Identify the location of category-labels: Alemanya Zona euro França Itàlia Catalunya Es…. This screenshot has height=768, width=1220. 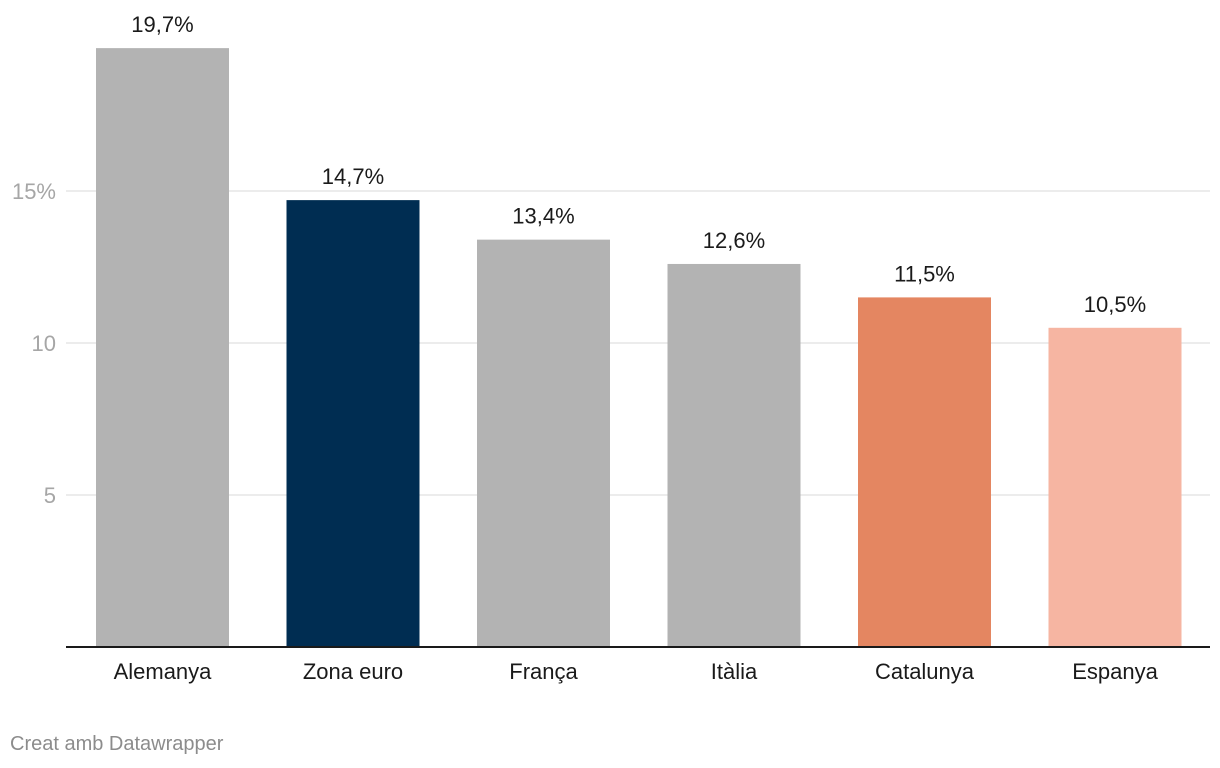
(636, 671).